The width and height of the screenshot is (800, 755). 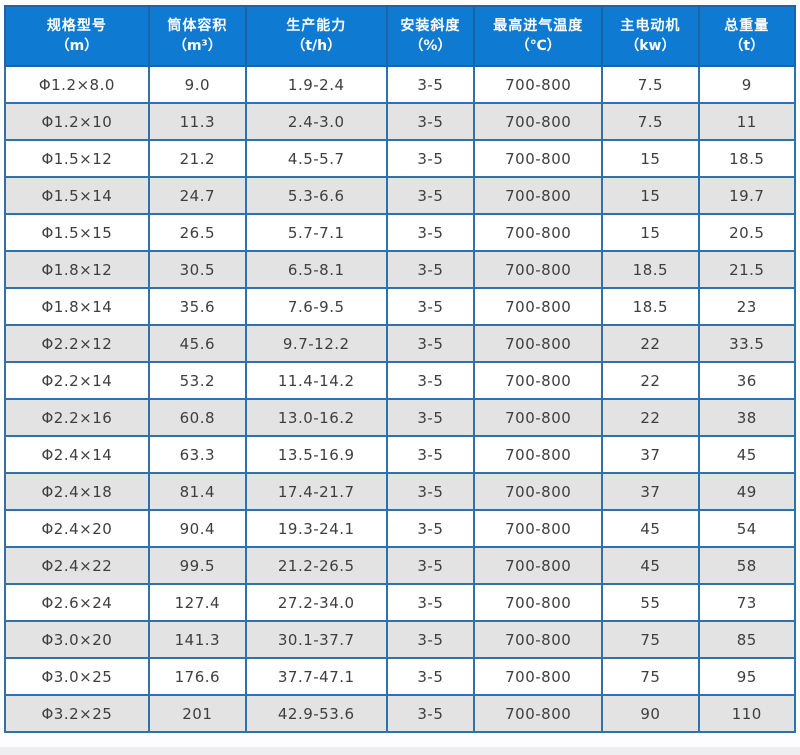 I want to click on table-row: Φ1.5×15 26.5 5.7-7.1 3-5 700-800 15 20.5, so click(x=400, y=232).